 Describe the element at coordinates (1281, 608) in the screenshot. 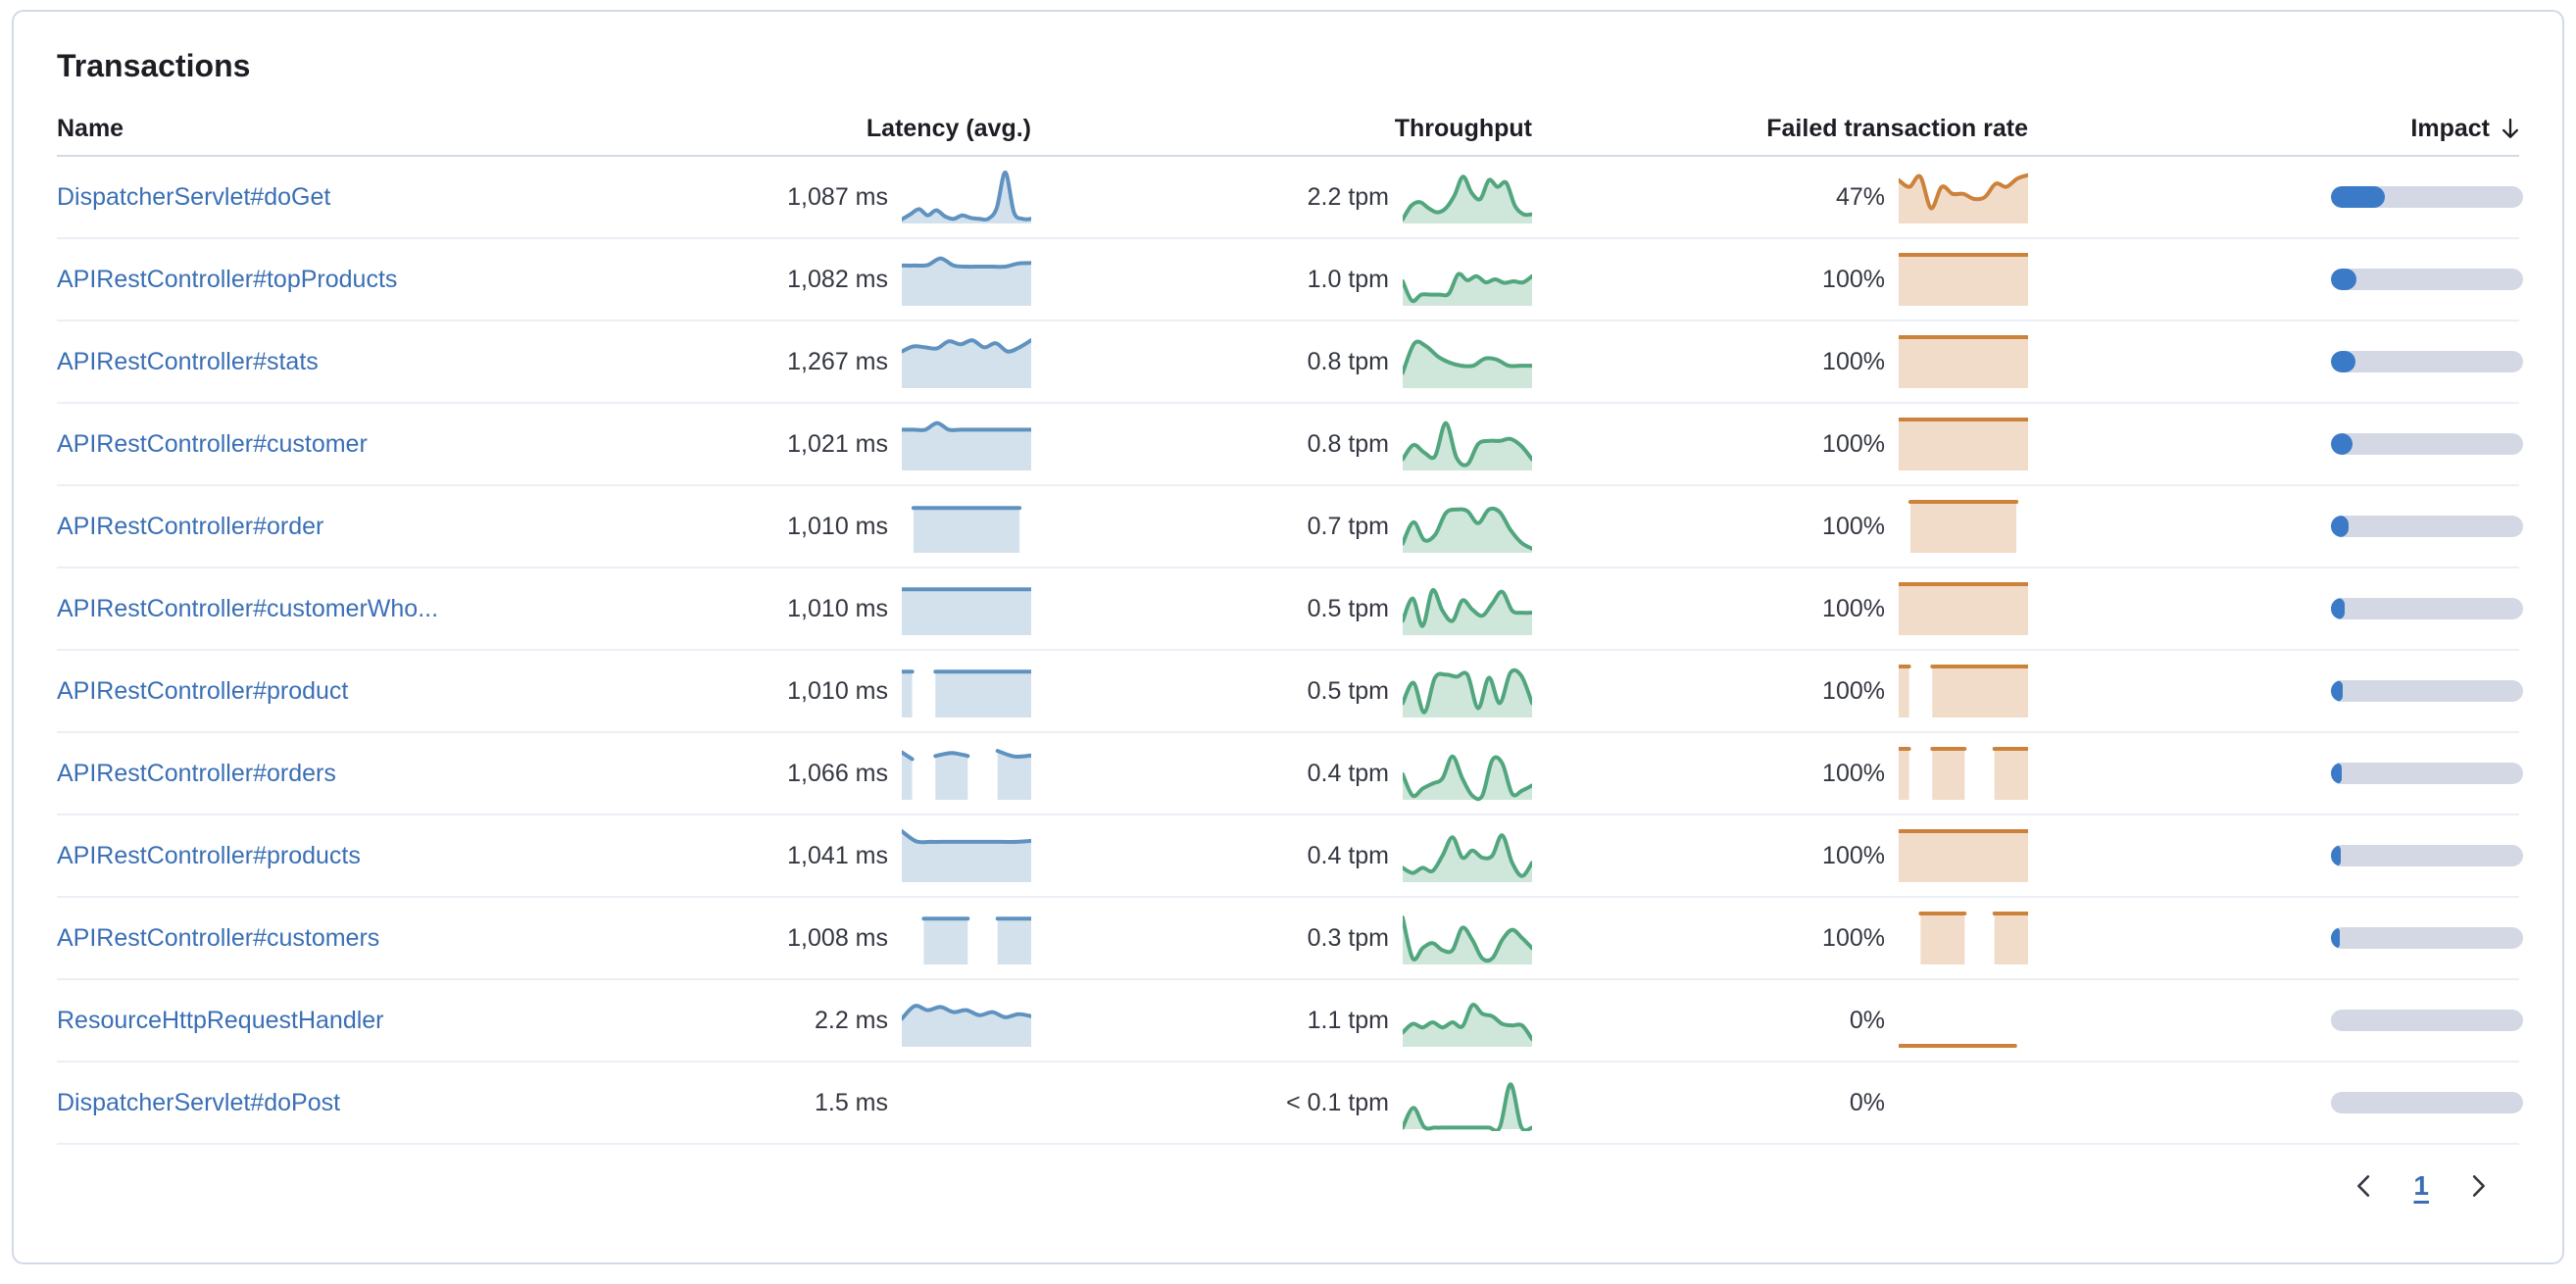

I see `throughput-cell: 0.5 tpm` at that location.